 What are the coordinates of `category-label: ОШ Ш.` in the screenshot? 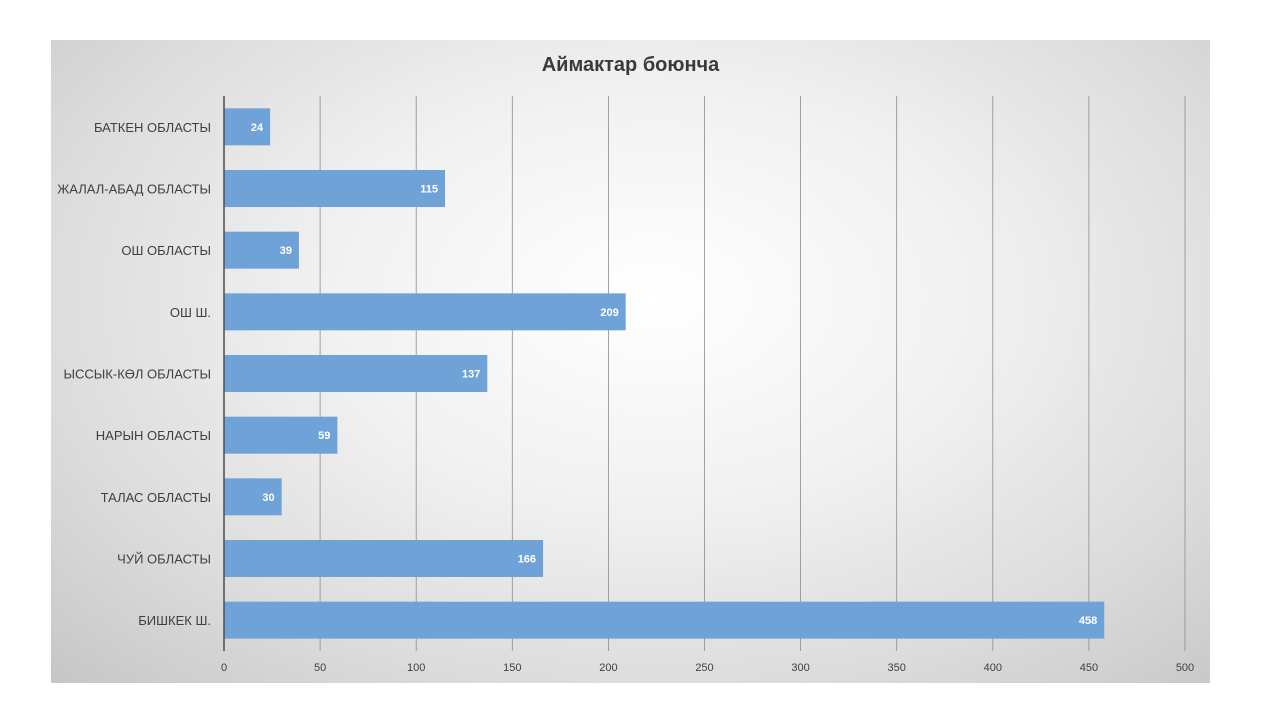 It's located at (190, 312).